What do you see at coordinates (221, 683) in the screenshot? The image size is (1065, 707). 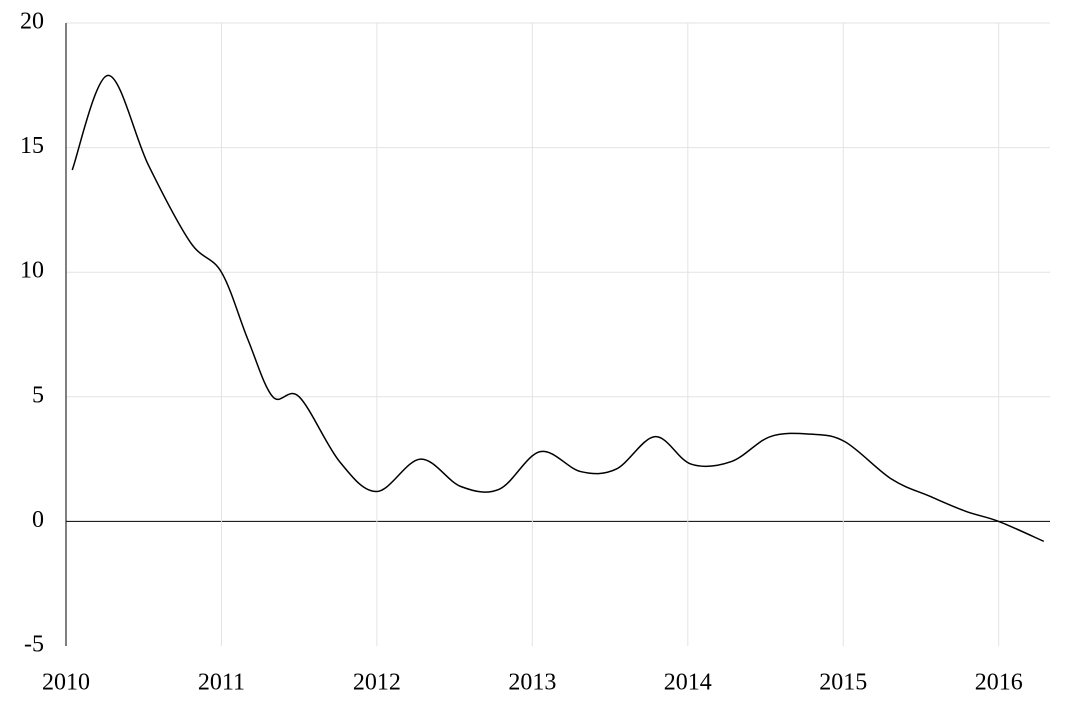 I see `x-tick-label: 2011` at bounding box center [221, 683].